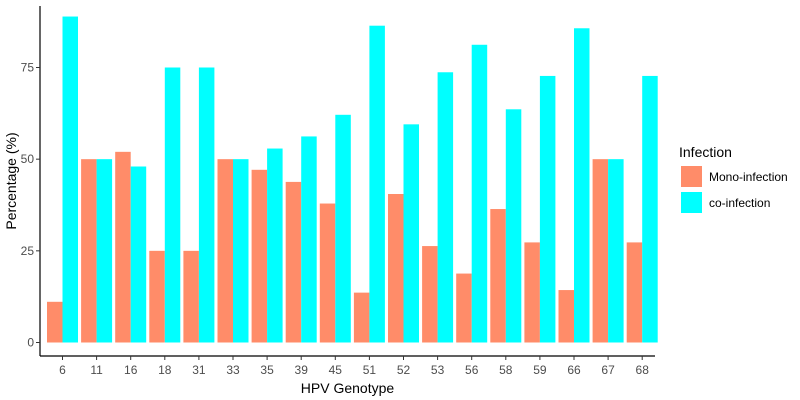 This screenshot has height=400, width=800. I want to click on legend-key-mono-infection, so click(691, 176).